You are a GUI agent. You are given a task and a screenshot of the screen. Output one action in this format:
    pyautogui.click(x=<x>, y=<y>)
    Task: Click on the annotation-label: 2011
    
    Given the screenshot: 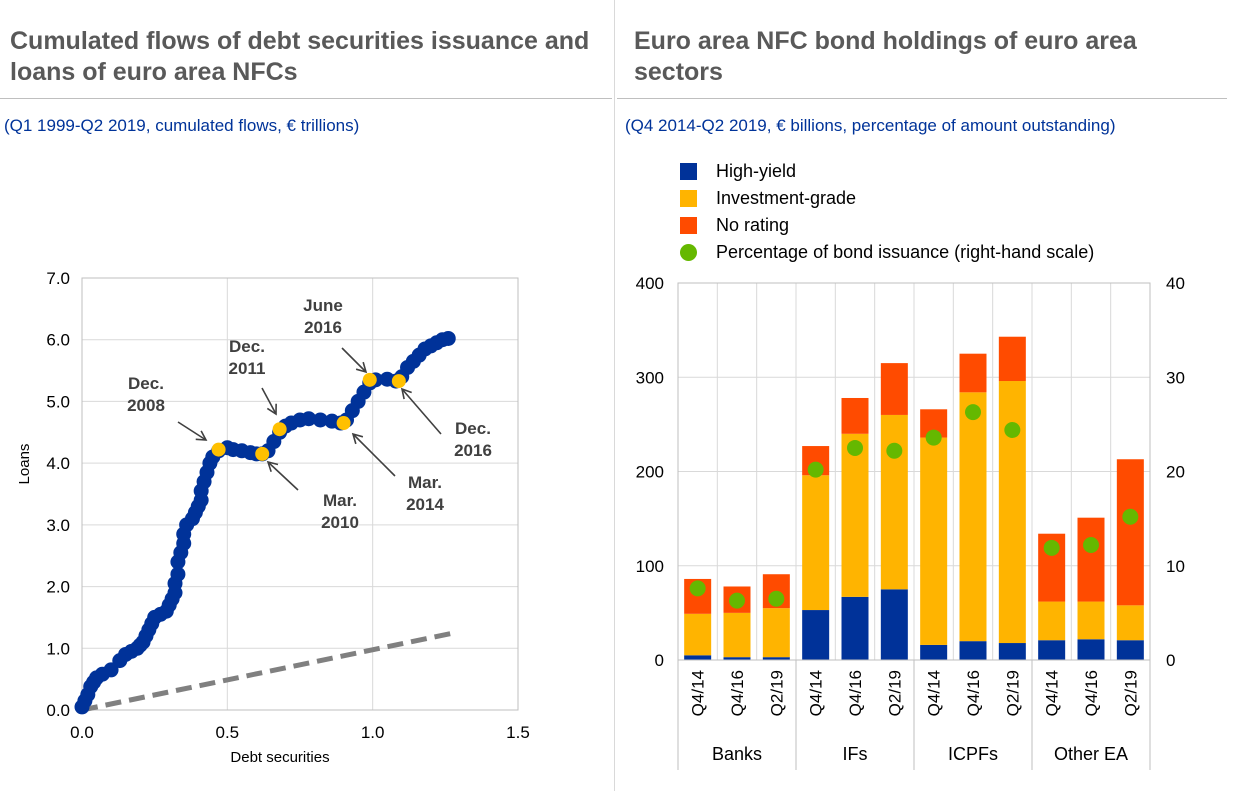 What is the action you would take?
    pyautogui.click(x=247, y=368)
    